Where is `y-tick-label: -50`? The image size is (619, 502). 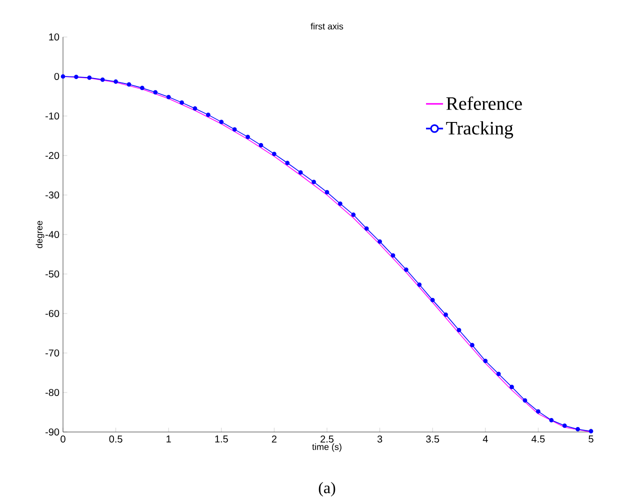 y-tick-label: -50 is located at coordinates (53, 274).